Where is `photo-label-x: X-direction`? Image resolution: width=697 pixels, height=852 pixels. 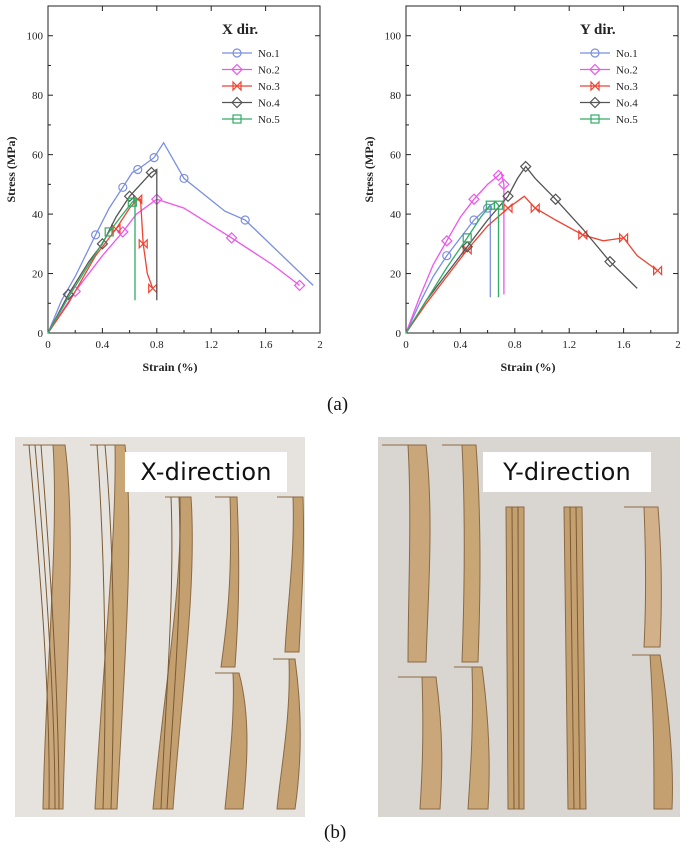 photo-label-x: X-direction is located at coordinates (206, 472).